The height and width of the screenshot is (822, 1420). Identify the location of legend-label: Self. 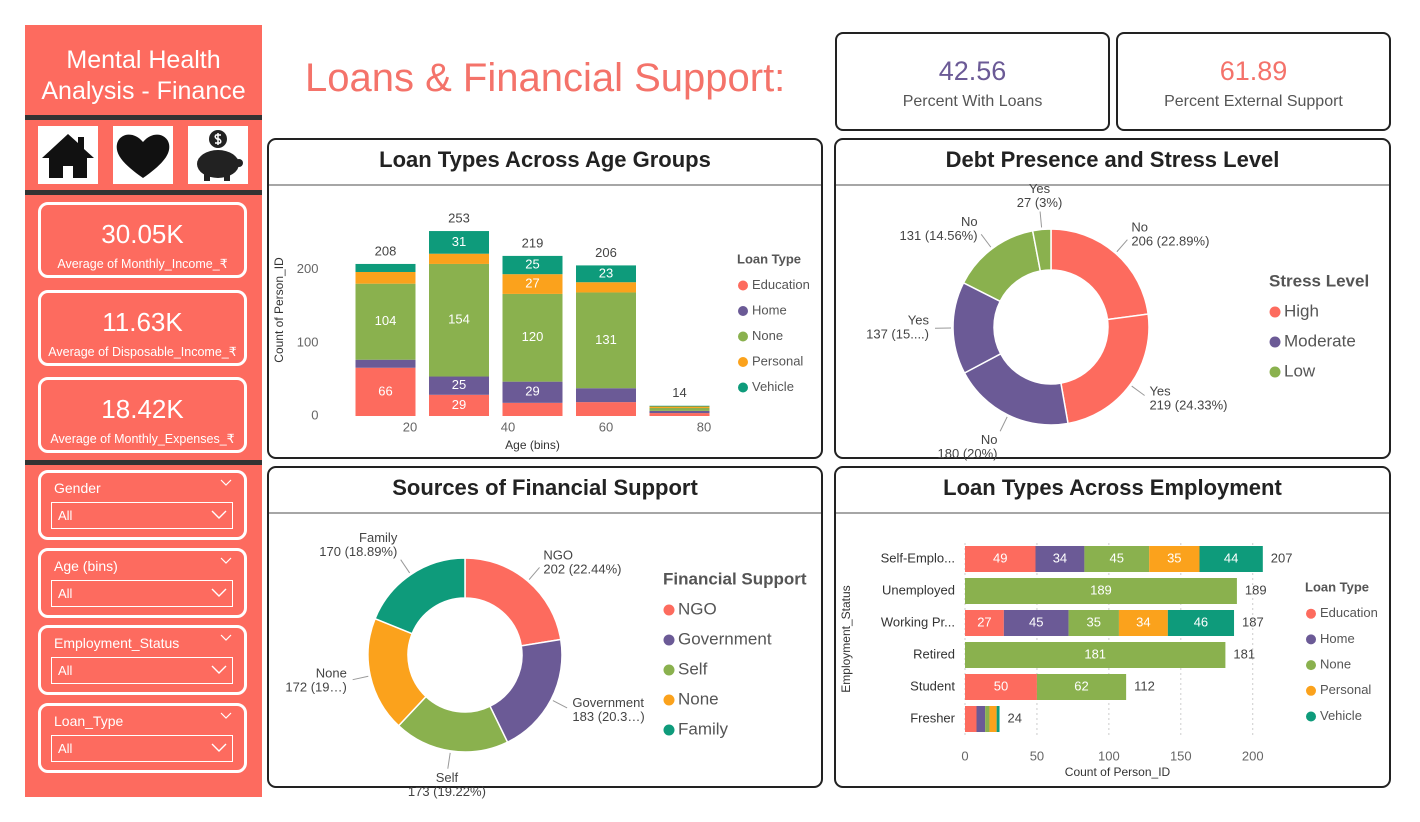
(693, 668).